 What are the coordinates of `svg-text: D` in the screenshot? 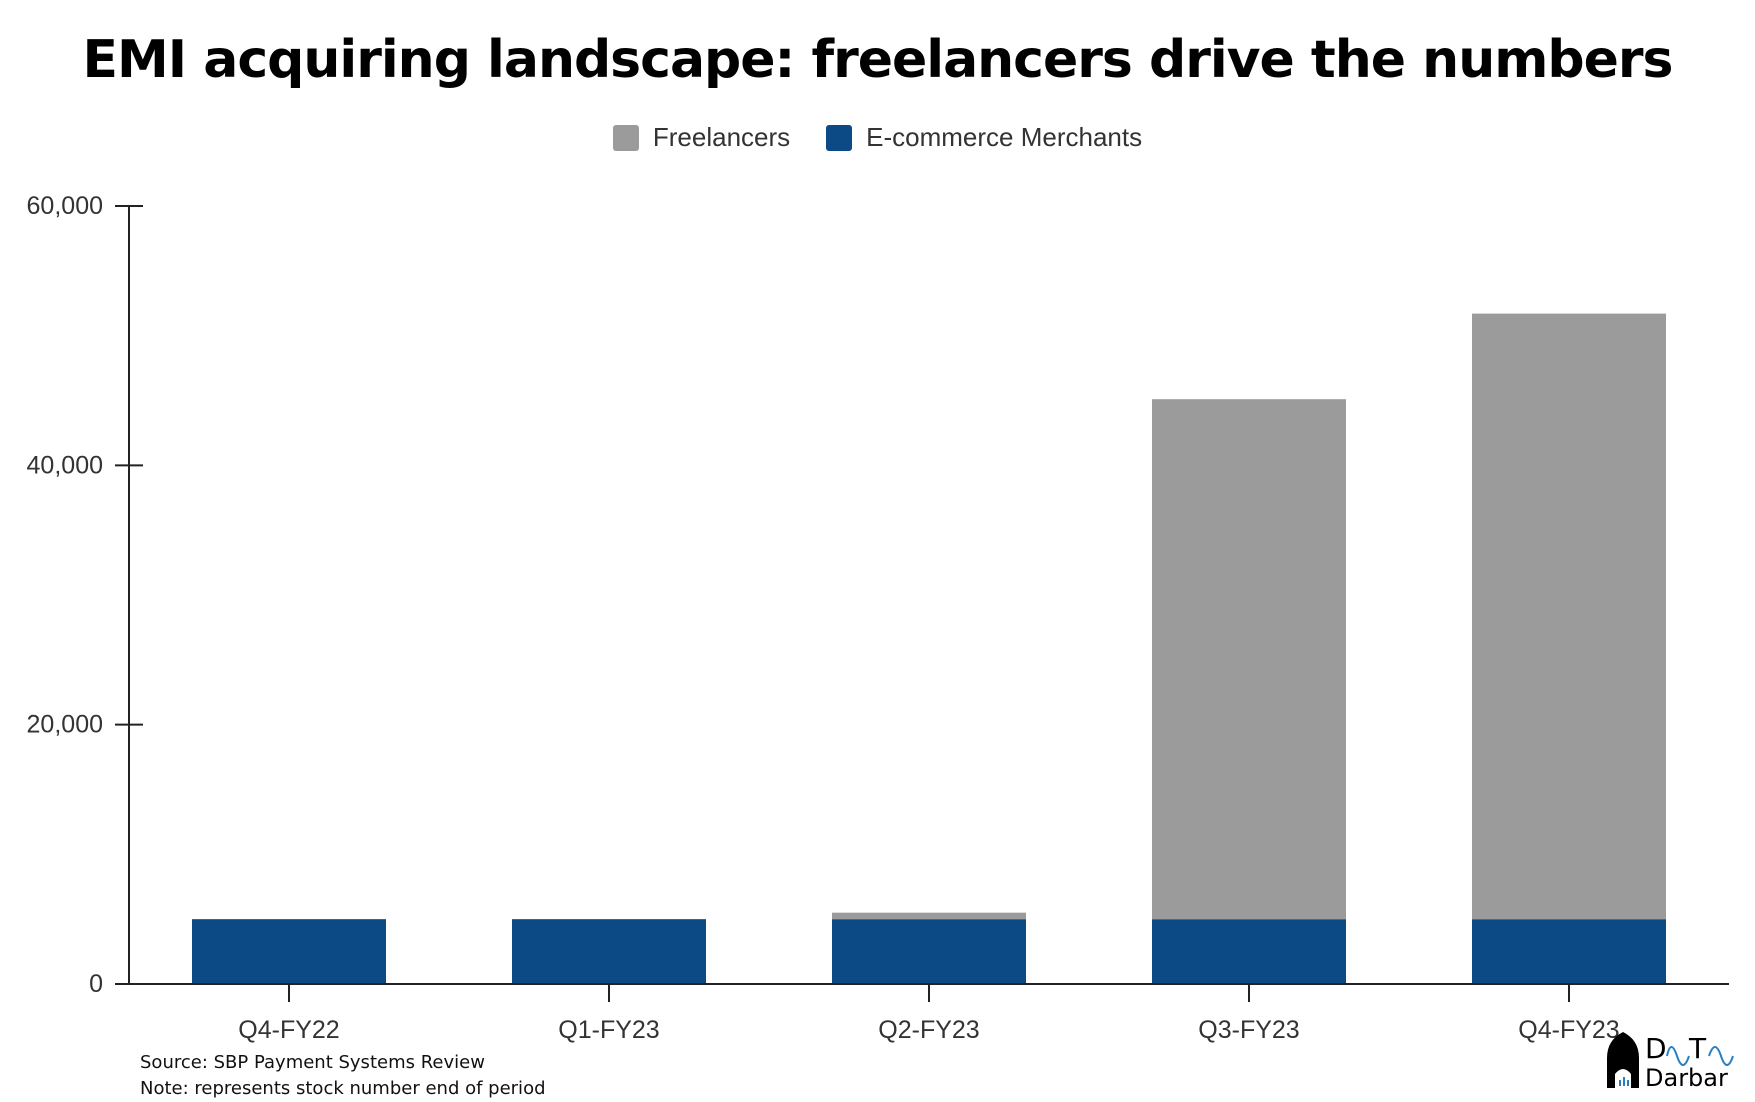 It's located at (1656, 1048).